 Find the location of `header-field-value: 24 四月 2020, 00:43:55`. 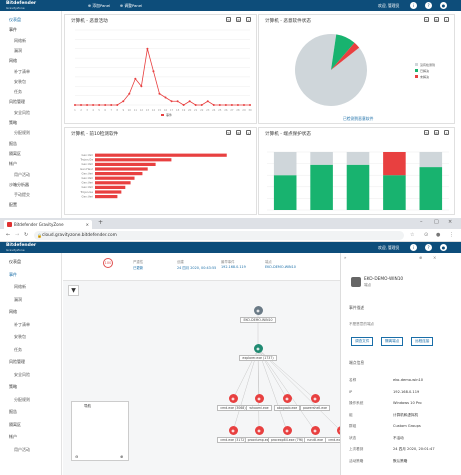

header-field-value: 24 四月 2020, 00:43:55 is located at coordinates (197, 268).